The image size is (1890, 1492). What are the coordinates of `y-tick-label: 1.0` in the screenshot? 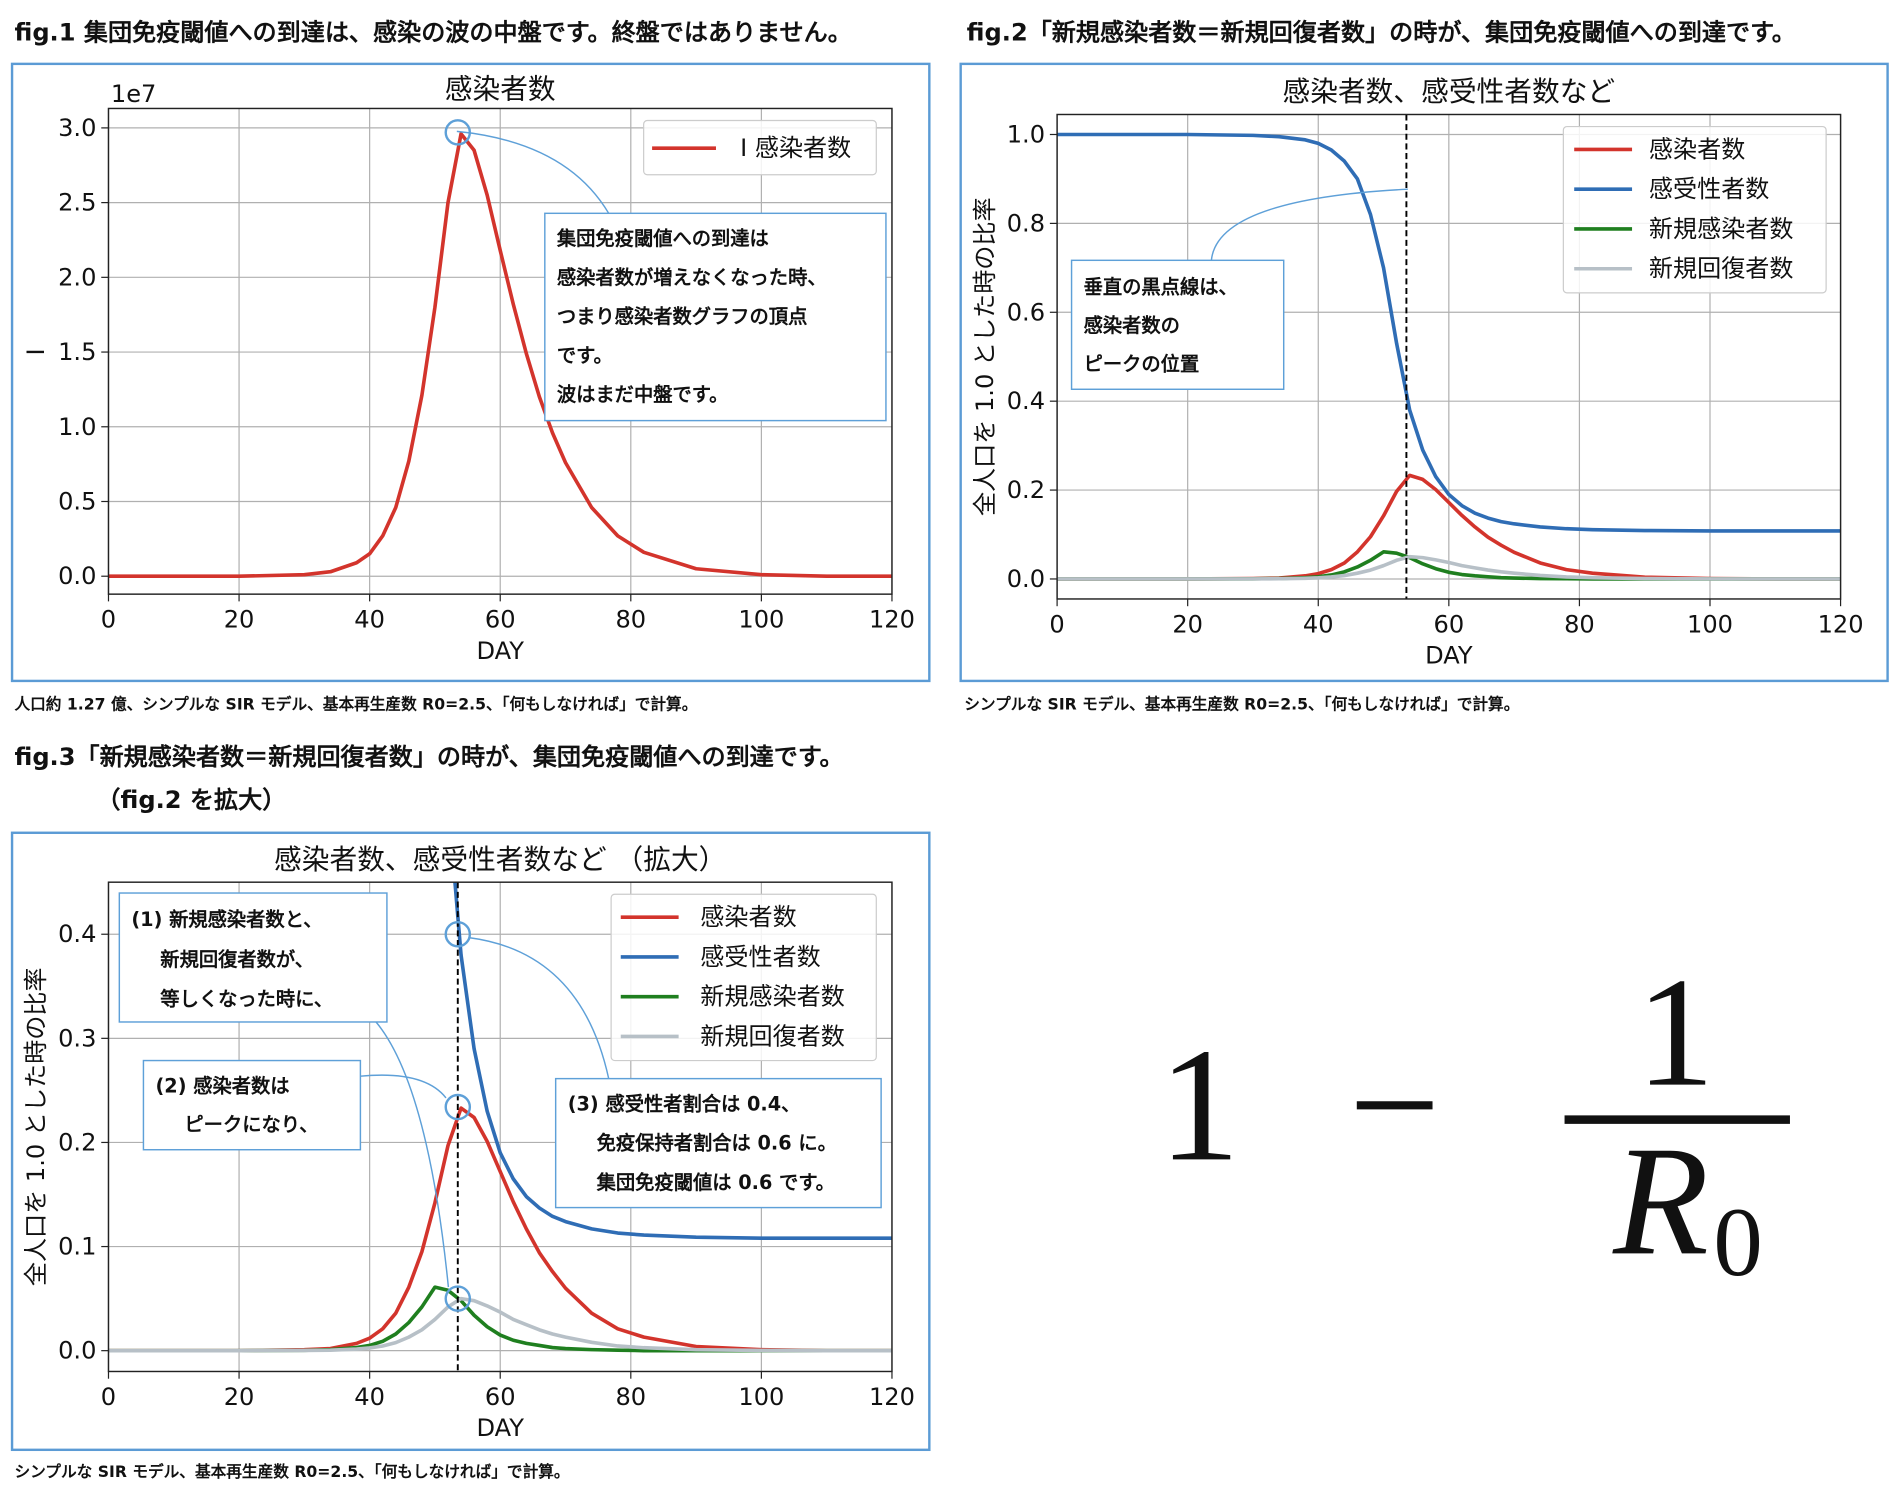 It's located at (1026, 134).